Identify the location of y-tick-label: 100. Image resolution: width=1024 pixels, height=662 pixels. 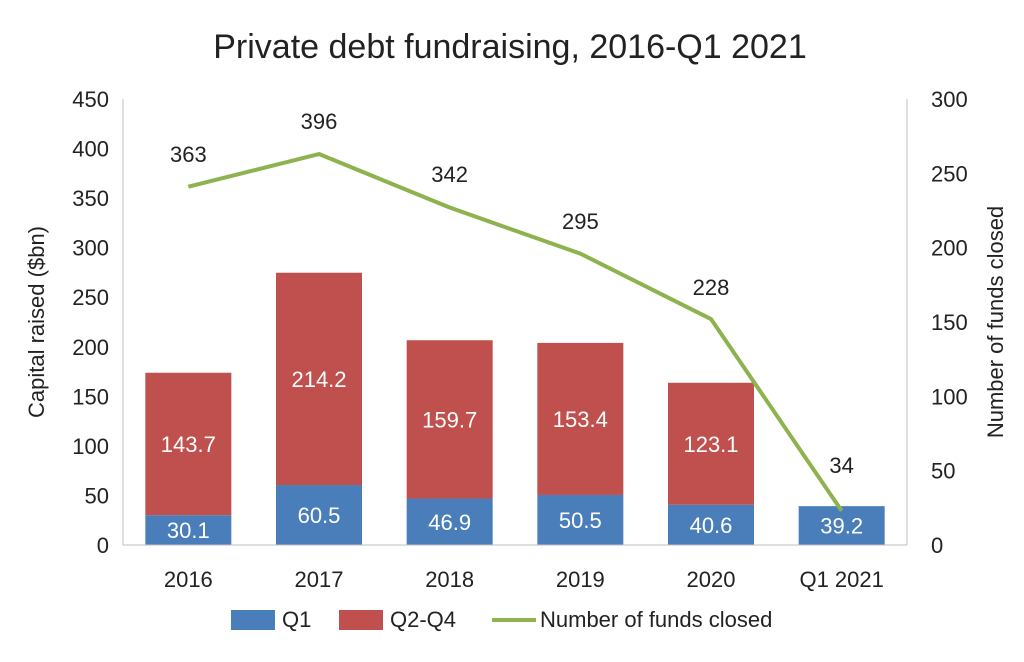
(90, 446).